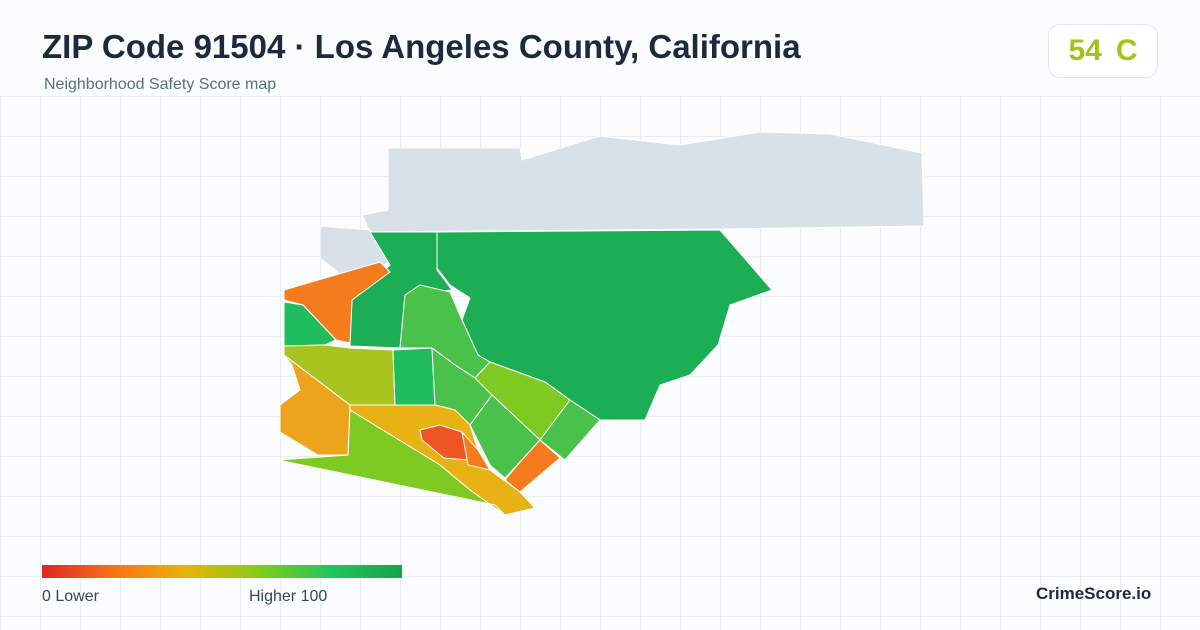 The height and width of the screenshot is (630, 1200). Describe the element at coordinates (570, 430) in the screenshot. I see `map-region-east-small` at that location.